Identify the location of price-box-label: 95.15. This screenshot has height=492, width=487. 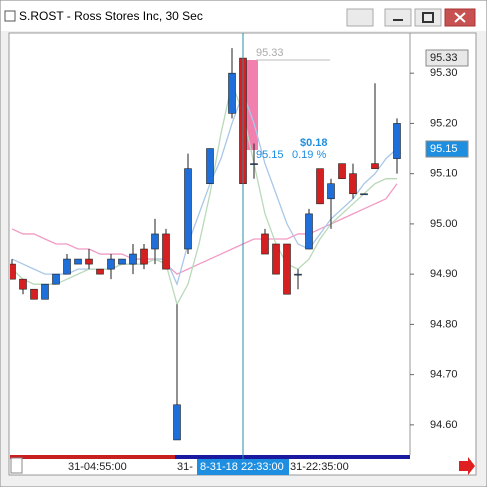
(444, 149).